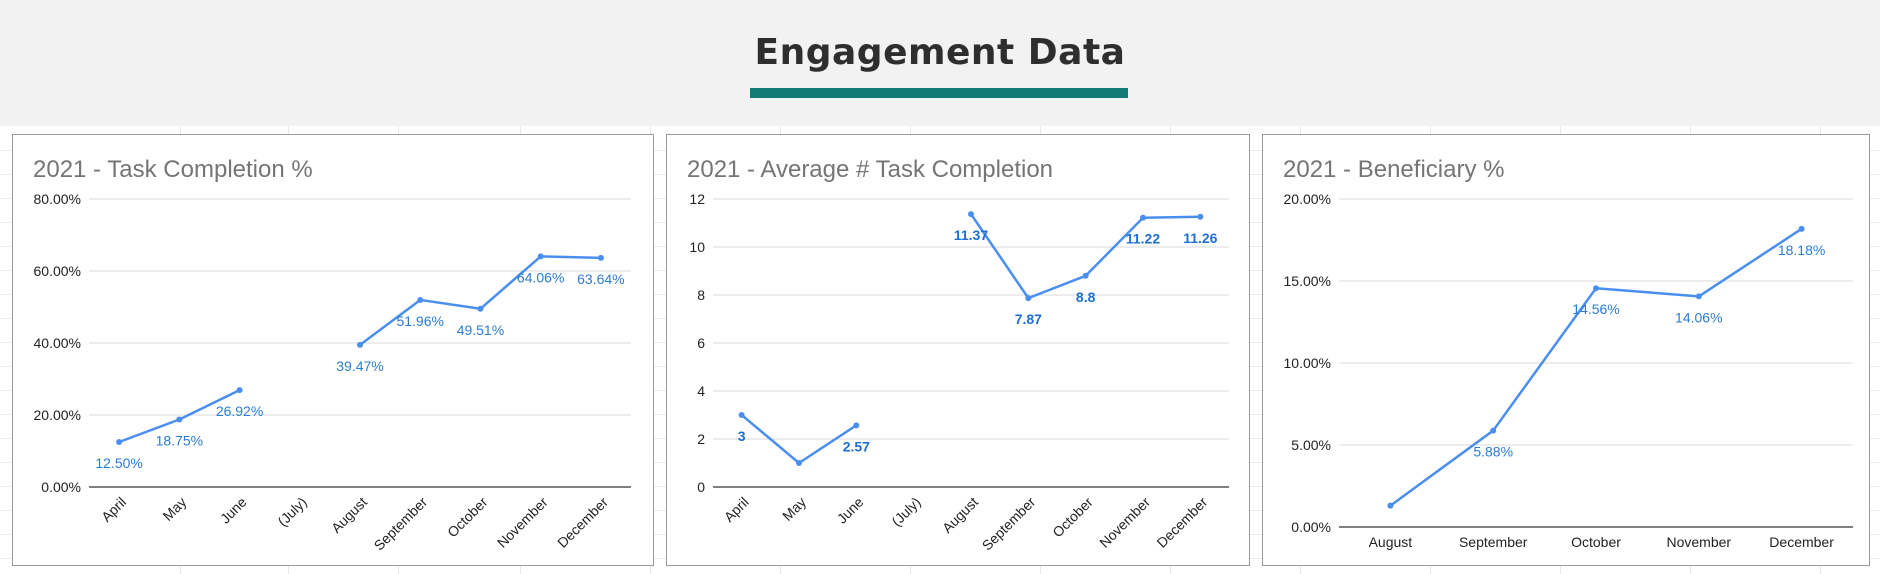 The image size is (1880, 574). What do you see at coordinates (1307, 363) in the screenshot?
I see `y-tick-label: 10.00%` at bounding box center [1307, 363].